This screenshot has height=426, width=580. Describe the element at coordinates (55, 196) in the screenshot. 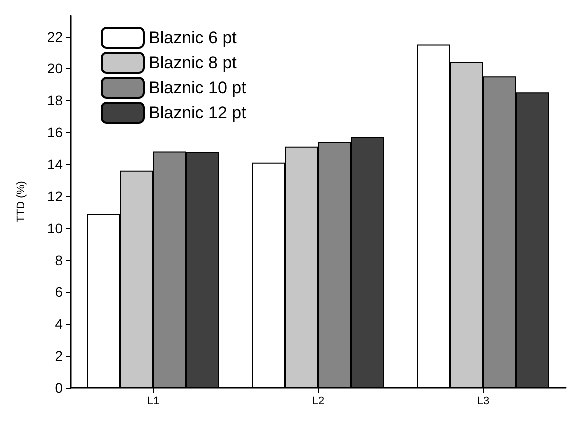

I see `y-tick-label: 12` at that location.